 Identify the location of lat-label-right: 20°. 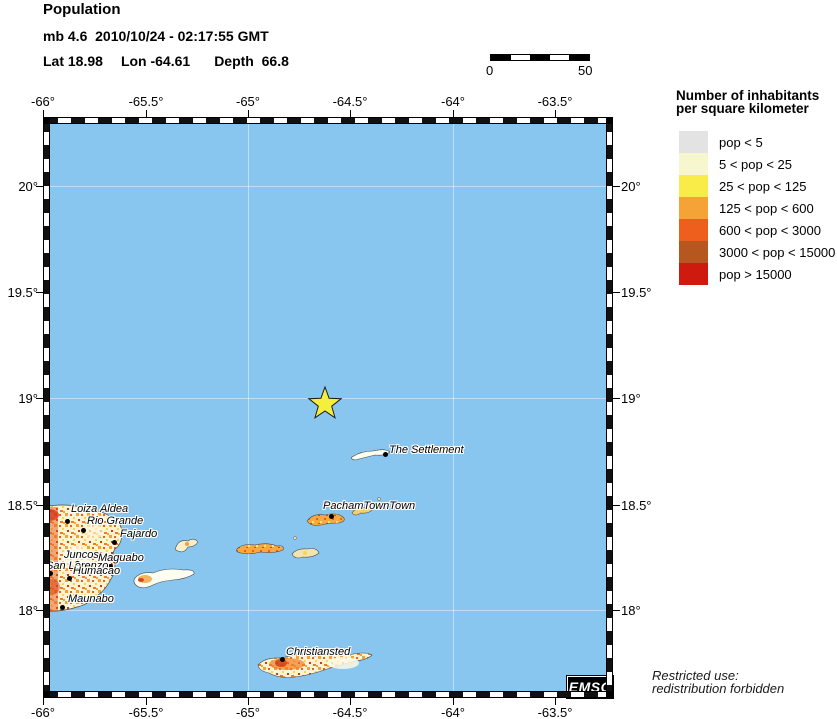
(631, 186).